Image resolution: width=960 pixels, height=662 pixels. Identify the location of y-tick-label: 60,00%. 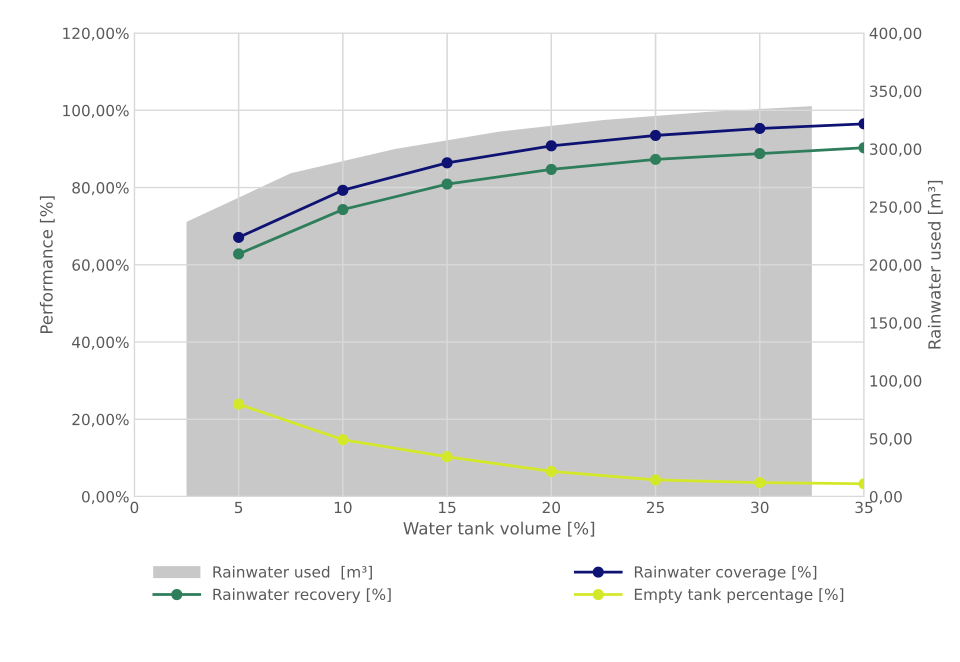
(100, 265).